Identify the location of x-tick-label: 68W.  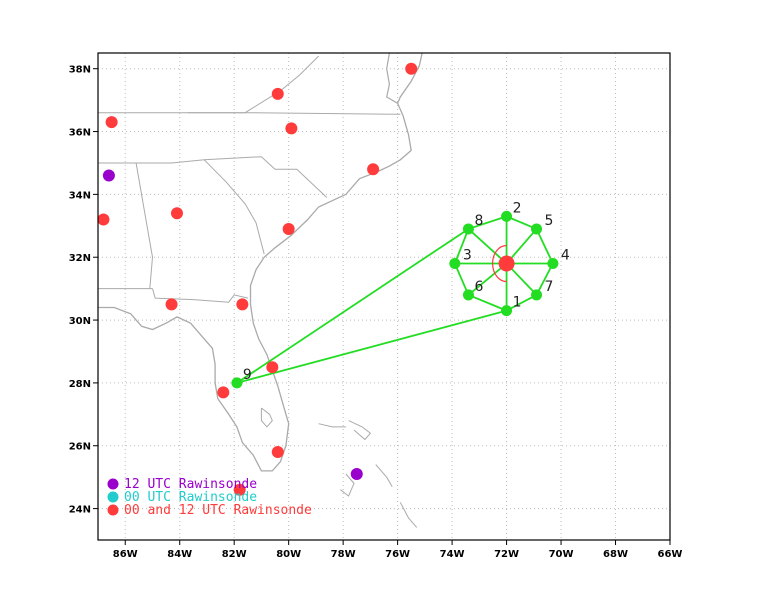
(615, 554).